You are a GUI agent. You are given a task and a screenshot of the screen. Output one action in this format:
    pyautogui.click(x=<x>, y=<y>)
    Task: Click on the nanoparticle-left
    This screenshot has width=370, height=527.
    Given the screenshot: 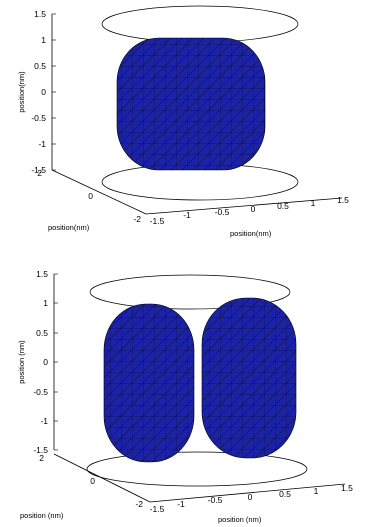 What is the action you would take?
    pyautogui.click(x=149, y=383)
    